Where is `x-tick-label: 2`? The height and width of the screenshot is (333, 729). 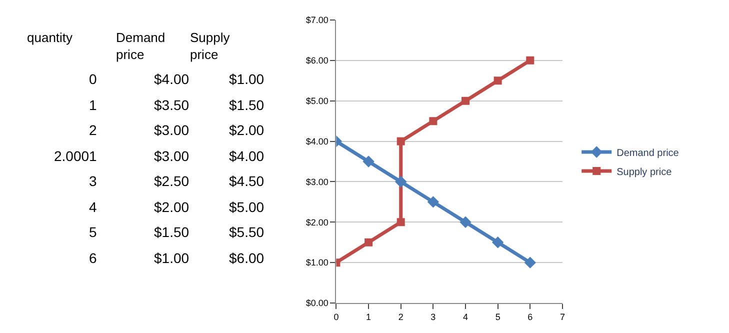
x-tick-label: 2 is located at coordinates (401, 317).